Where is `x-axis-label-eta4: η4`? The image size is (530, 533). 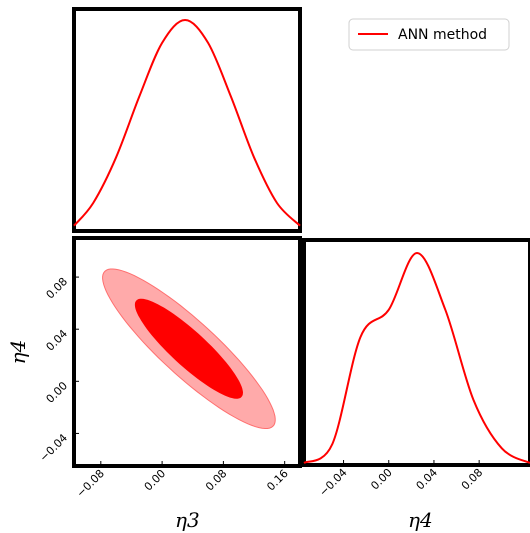
x-axis-label-eta4: η4 is located at coordinates (420, 520).